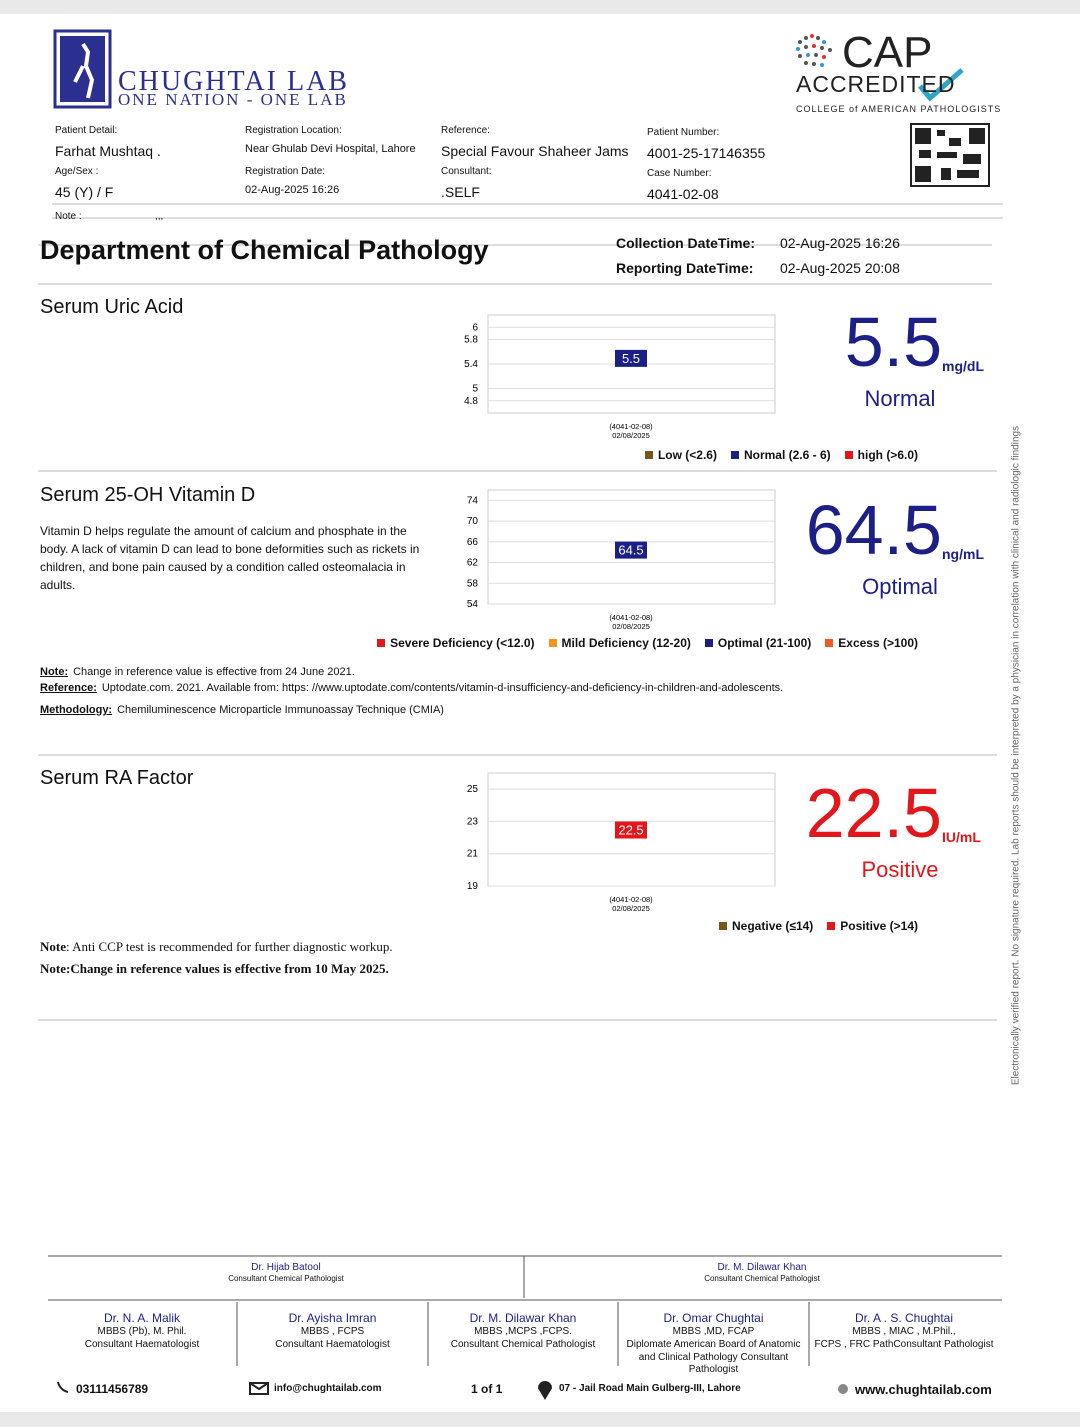  Describe the element at coordinates (112, 307) in the screenshot. I see `test-name: Serum Uric Acid` at that location.